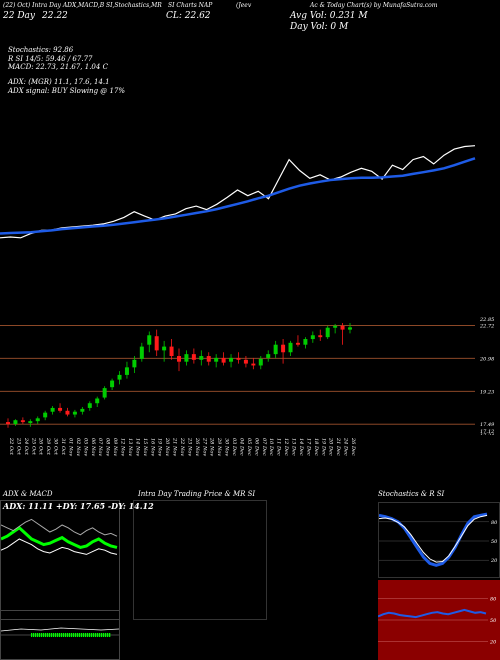 The image size is (500, 660). What do you see at coordinates (286, 447) in the screenshot?
I see `date-label: 12 Dec` at bounding box center [286, 447].